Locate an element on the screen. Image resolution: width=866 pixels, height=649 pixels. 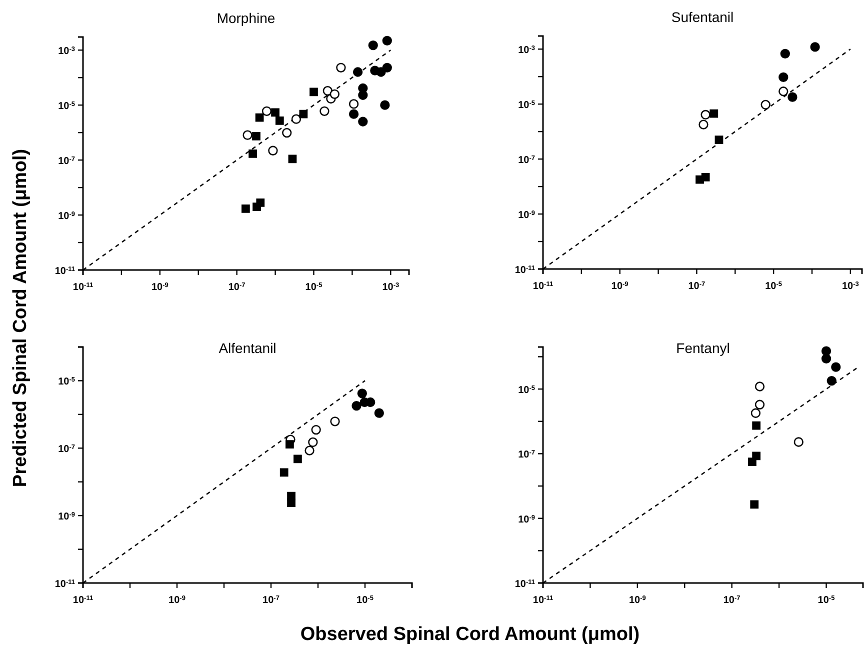
chart-title: Fentanyl is located at coordinates (703, 348).